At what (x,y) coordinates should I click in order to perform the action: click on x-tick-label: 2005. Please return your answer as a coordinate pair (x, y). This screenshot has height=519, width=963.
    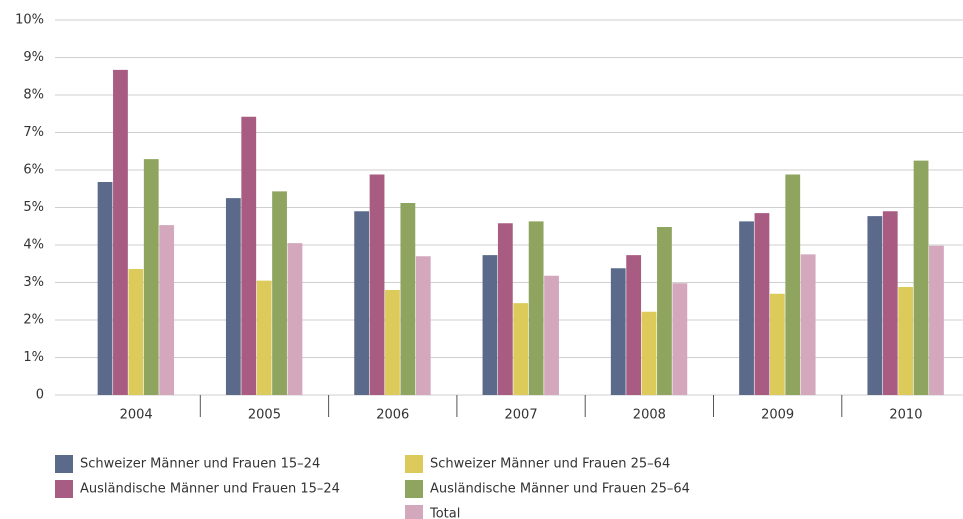
    Looking at the image, I should click on (264, 415).